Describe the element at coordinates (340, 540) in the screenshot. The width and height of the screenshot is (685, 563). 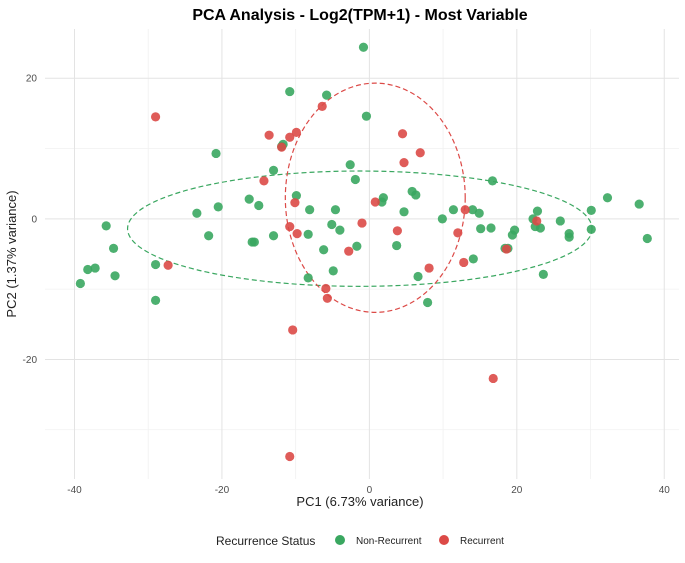
I see `legend-swatch-non-recurrent` at that location.